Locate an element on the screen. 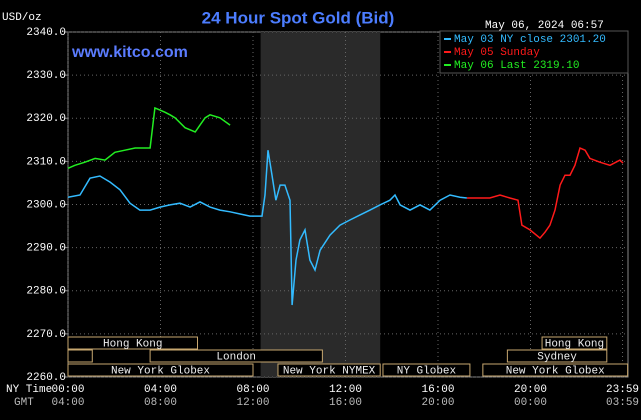  y-tick-label: 2320.0 is located at coordinates (46, 119).